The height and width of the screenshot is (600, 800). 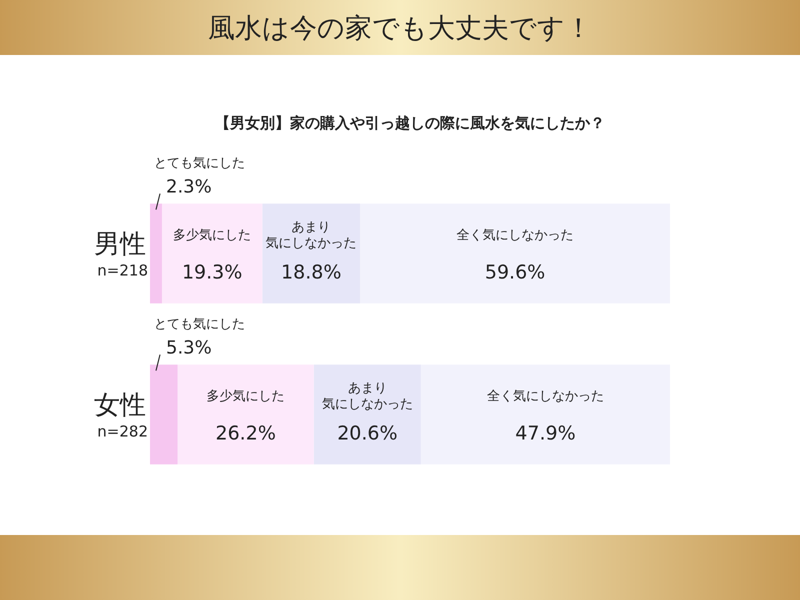 What do you see at coordinates (410, 123) in the screenshot?
I see `chart-subtitle: 【男女別】家の購入や引っ越しの際に風水を気にしたか？` at bounding box center [410, 123].